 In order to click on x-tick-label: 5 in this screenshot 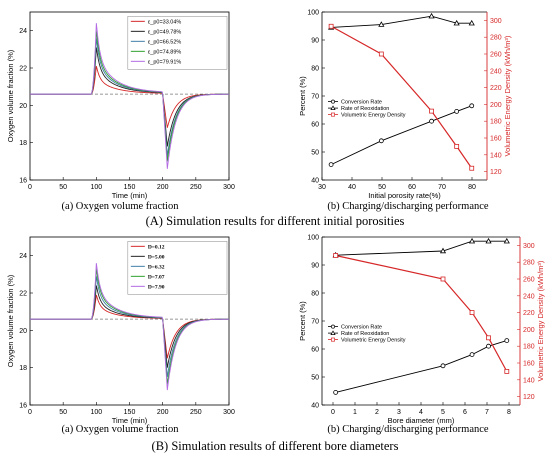, I will do `click(443, 412)`.